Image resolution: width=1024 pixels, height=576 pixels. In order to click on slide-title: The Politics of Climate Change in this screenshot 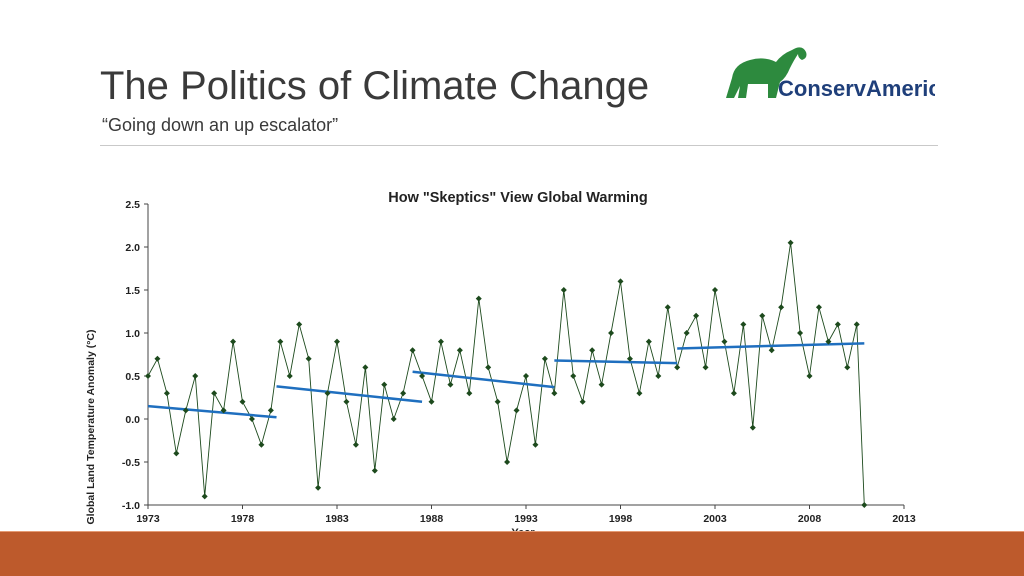, I will do `click(375, 86)`.